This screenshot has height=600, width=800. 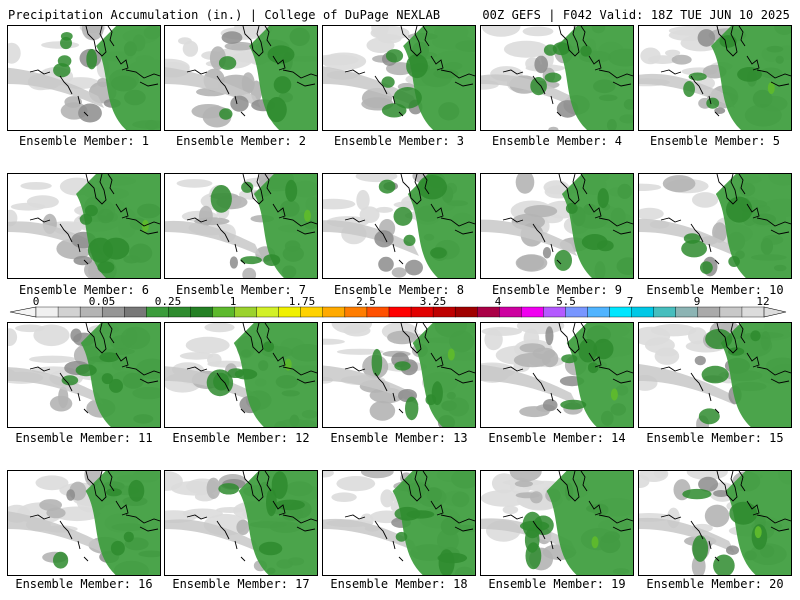 What do you see at coordinates (399, 141) in the screenshot?
I see `member-label: Ensemble Member: 3` at bounding box center [399, 141].